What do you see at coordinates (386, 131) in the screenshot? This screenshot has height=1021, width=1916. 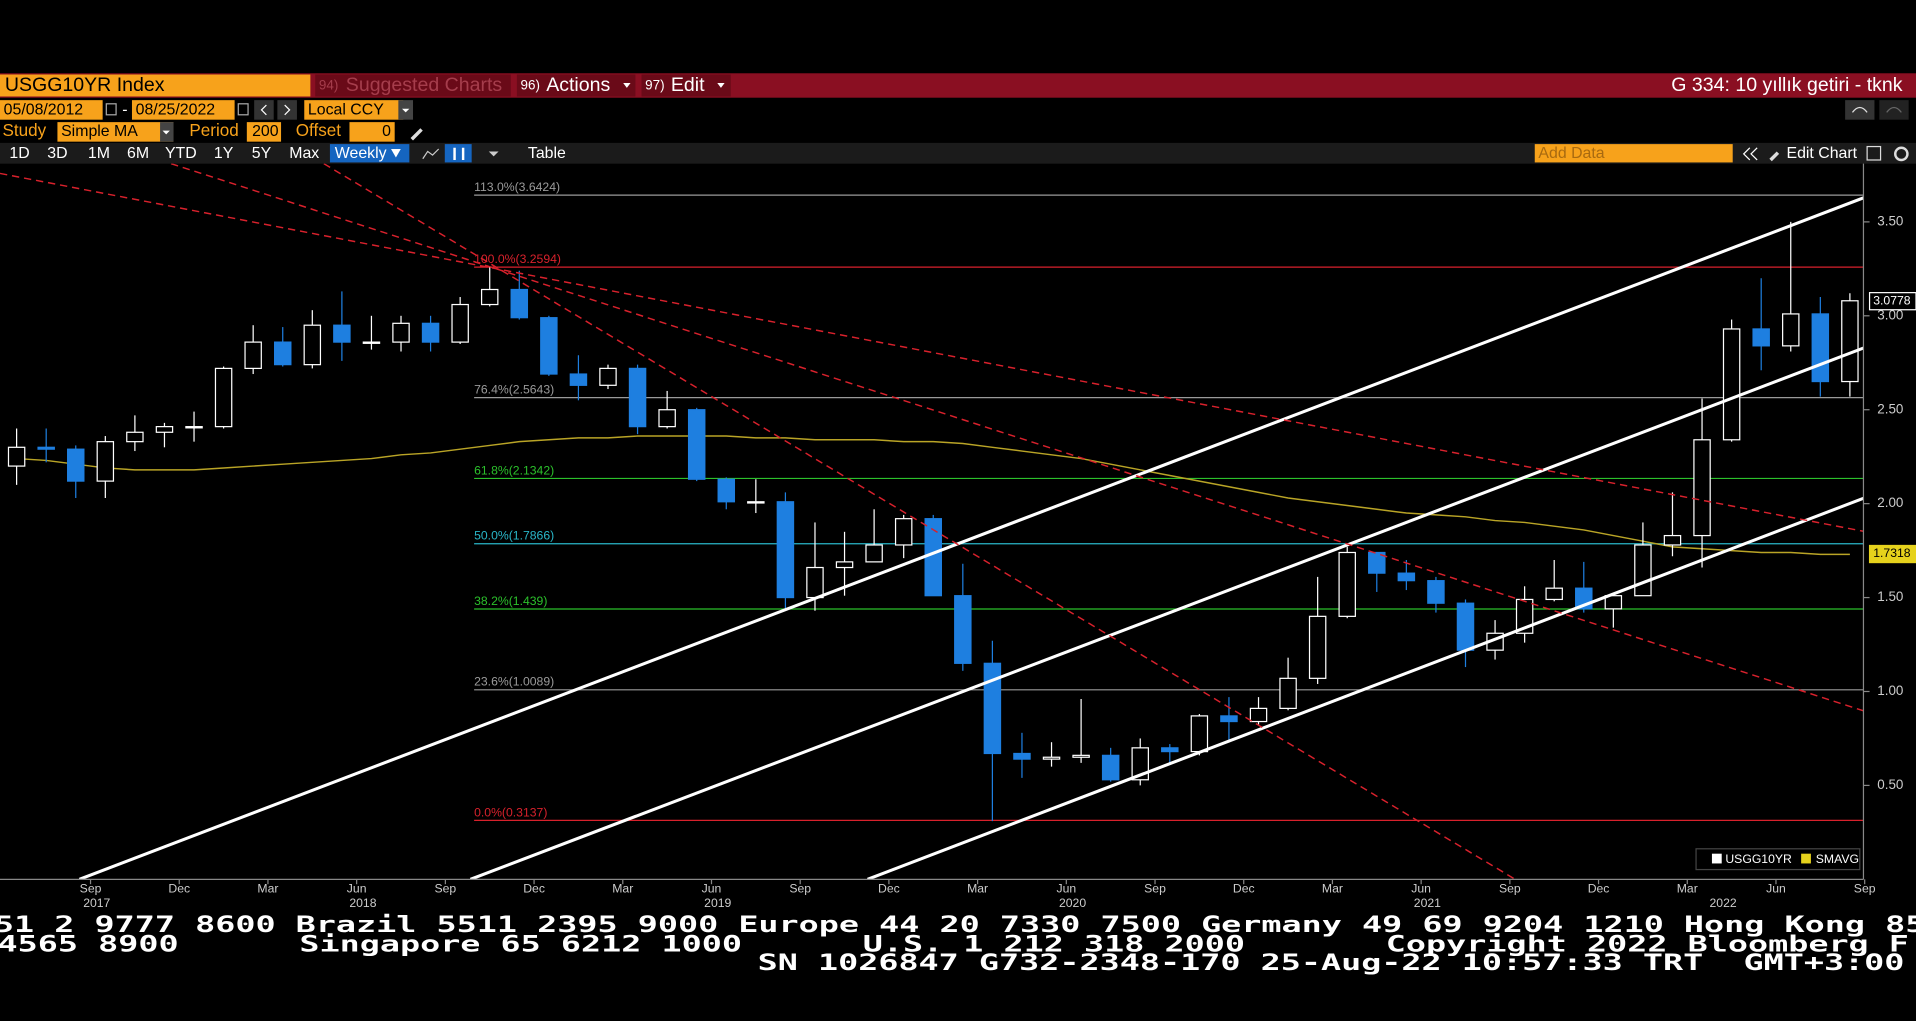 I see `offset: 0` at bounding box center [386, 131].